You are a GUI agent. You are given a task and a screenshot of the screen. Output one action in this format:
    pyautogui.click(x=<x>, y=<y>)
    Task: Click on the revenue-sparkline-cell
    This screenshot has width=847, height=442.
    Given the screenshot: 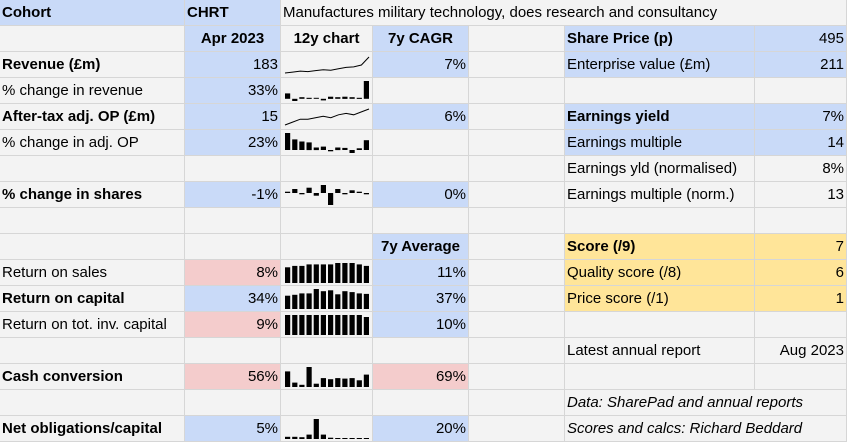 What is the action you would take?
    pyautogui.click(x=327, y=65)
    